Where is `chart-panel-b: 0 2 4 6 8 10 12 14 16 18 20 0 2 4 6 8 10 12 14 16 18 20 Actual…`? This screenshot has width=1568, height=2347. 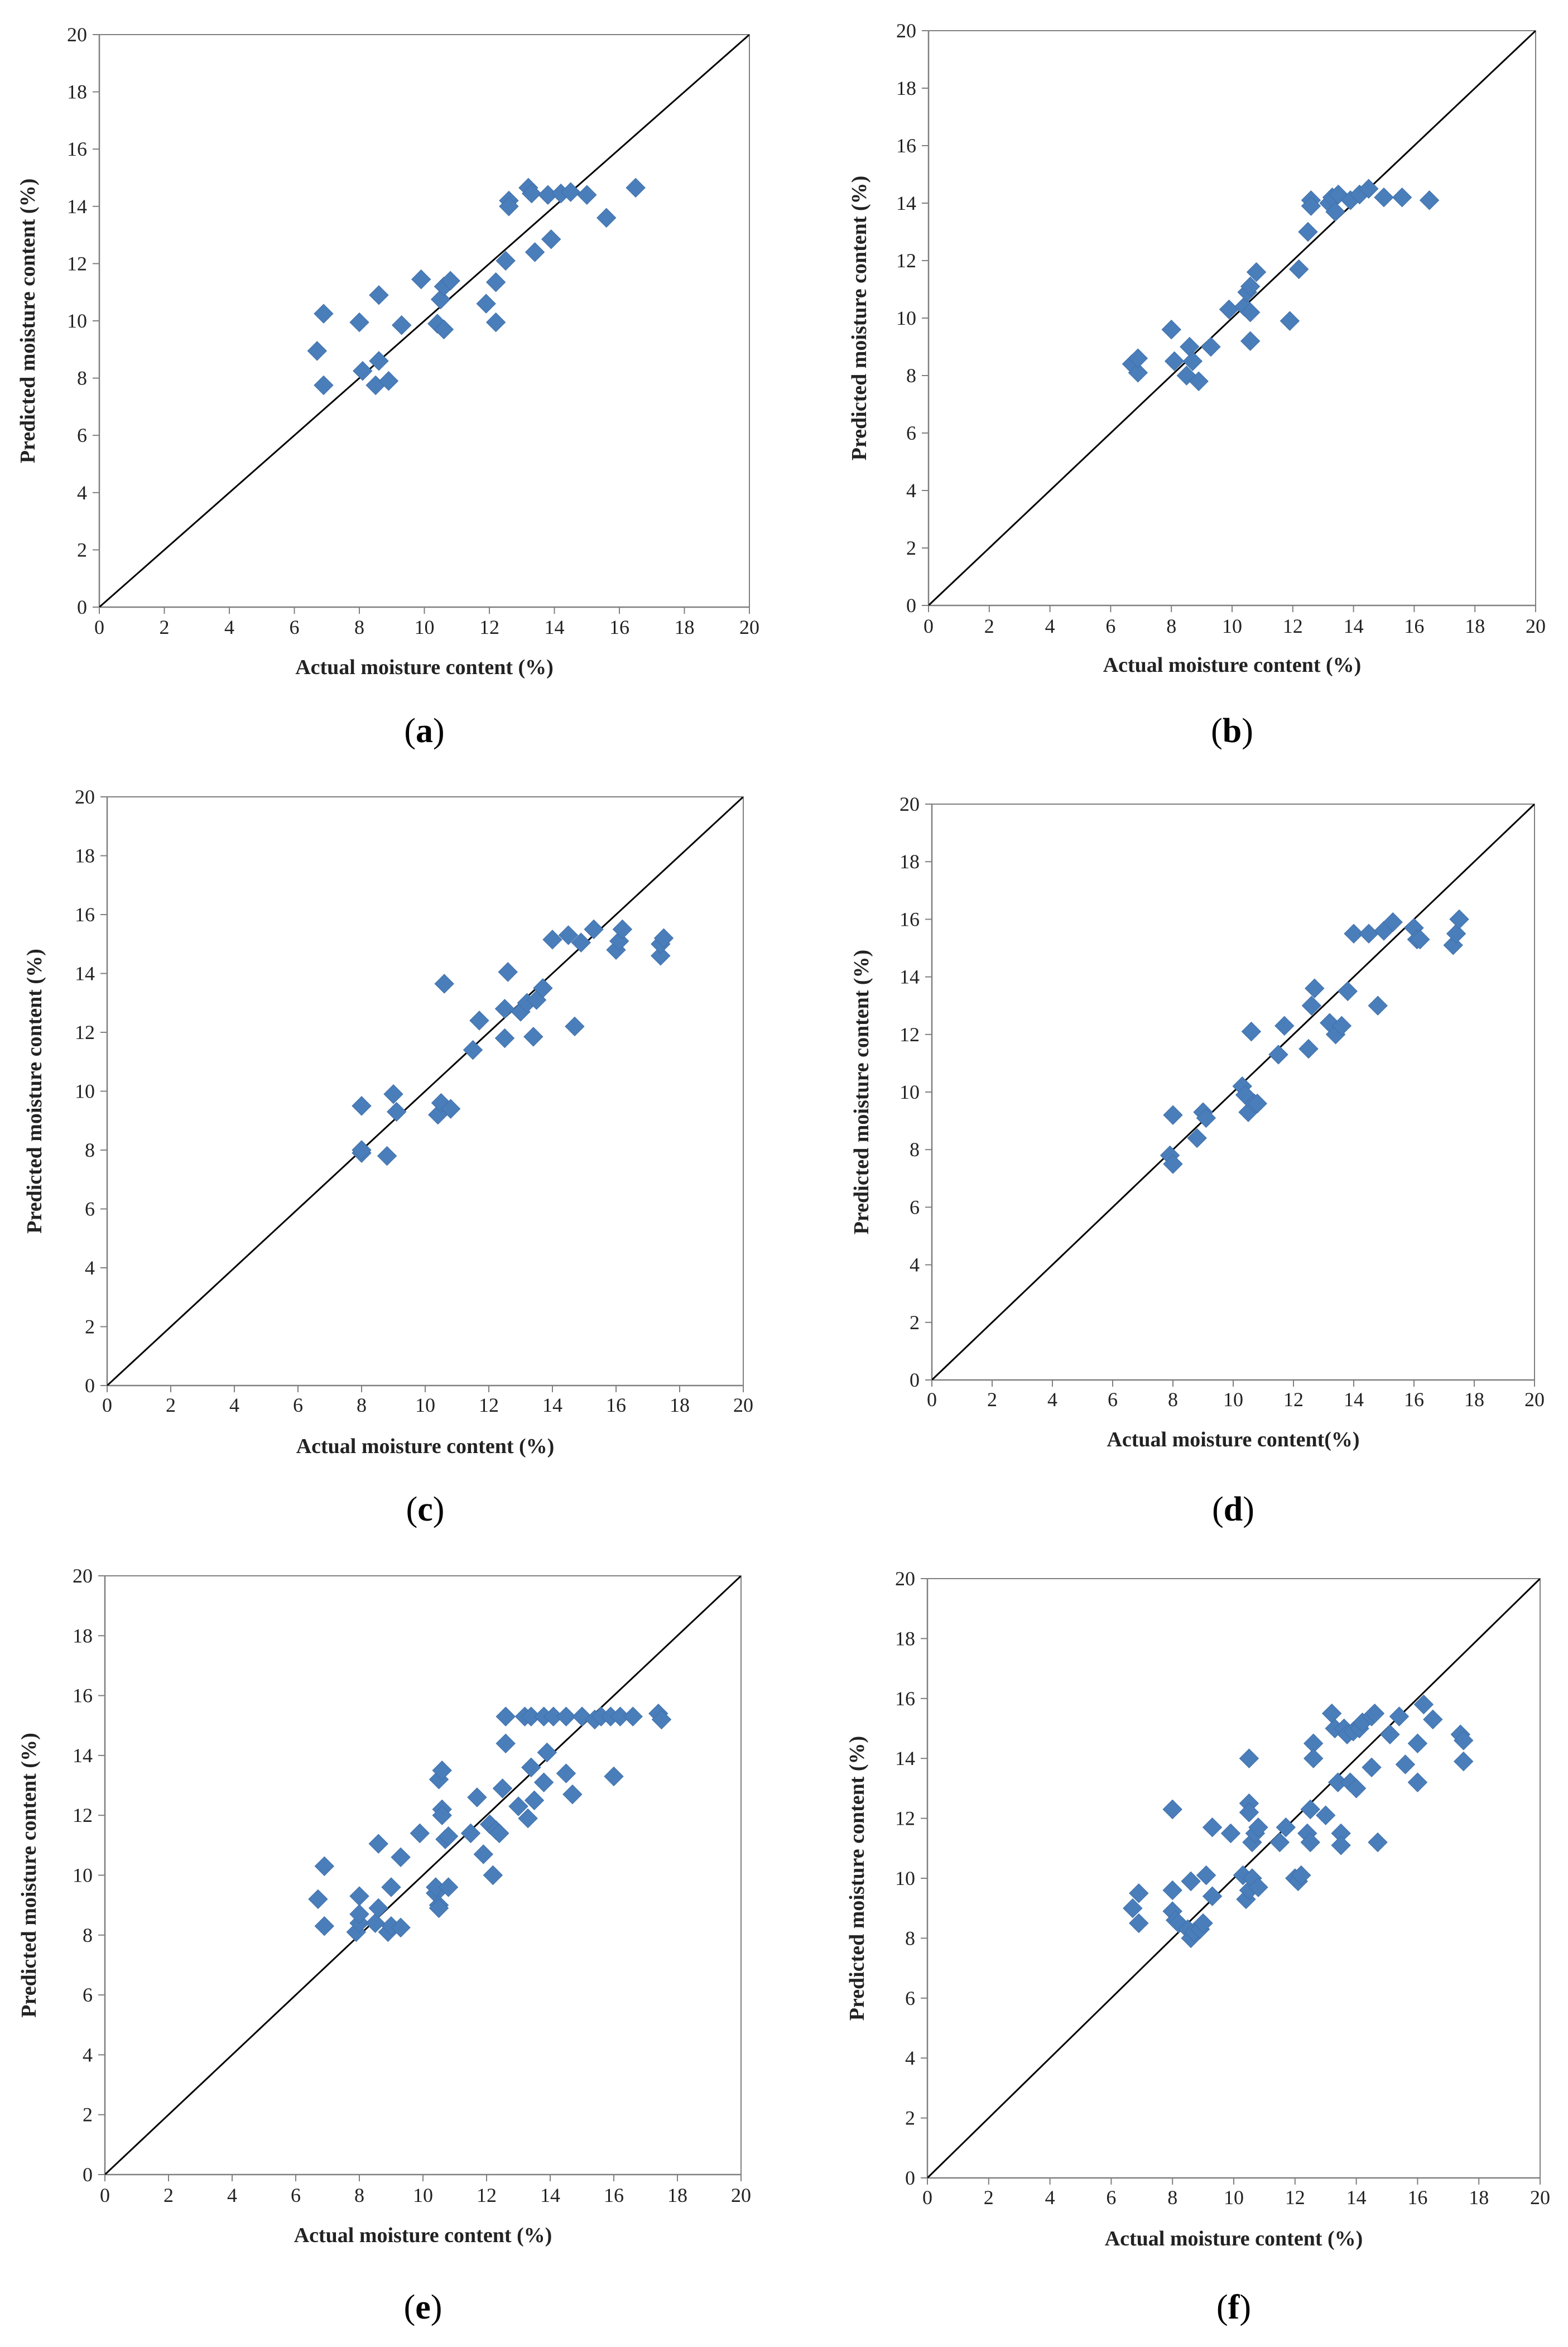 chart-panel-b: 0 2 4 6 8 10 12 14 16 18 20 0 2 4 6 8 10 12 14 16 18 20 Actual… is located at coordinates (1197, 385).